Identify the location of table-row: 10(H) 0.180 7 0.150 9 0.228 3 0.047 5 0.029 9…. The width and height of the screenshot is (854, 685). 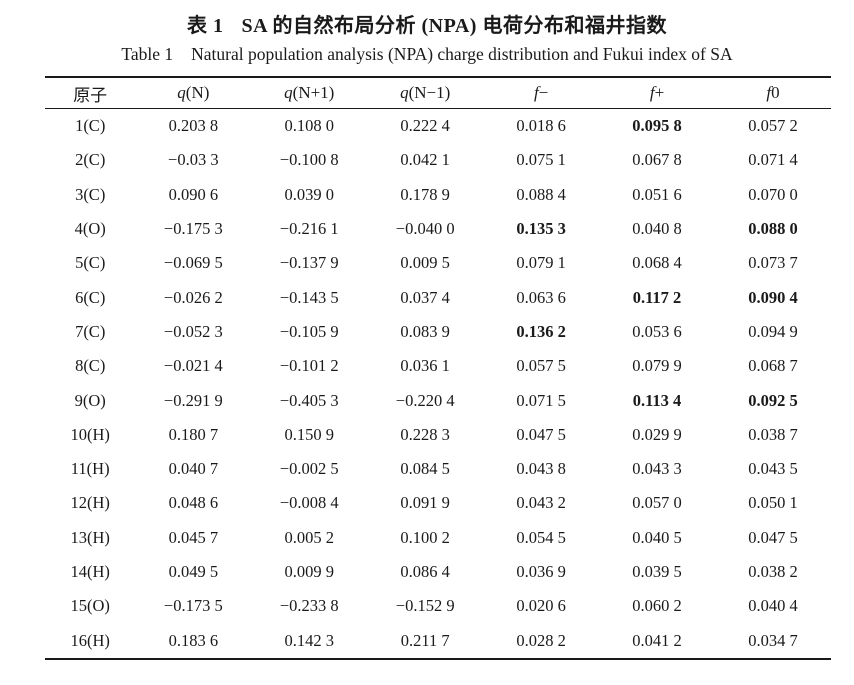
(438, 435).